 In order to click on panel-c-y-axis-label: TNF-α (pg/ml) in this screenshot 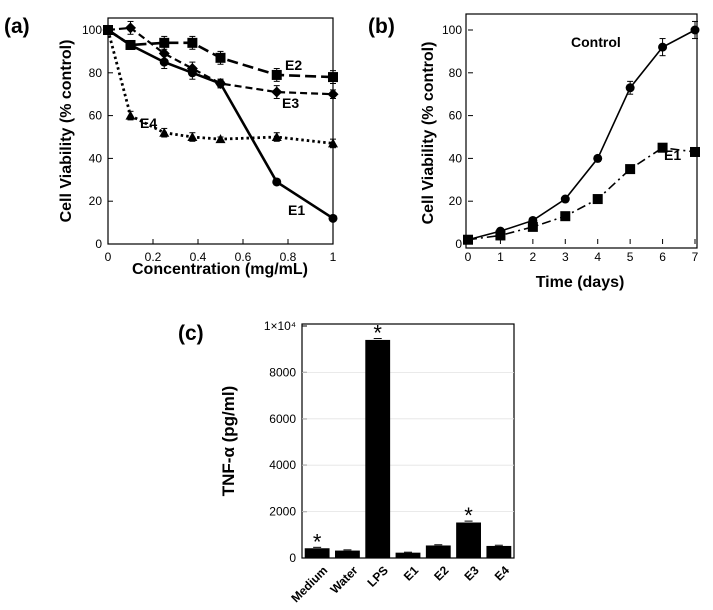, I will do `click(228, 441)`.